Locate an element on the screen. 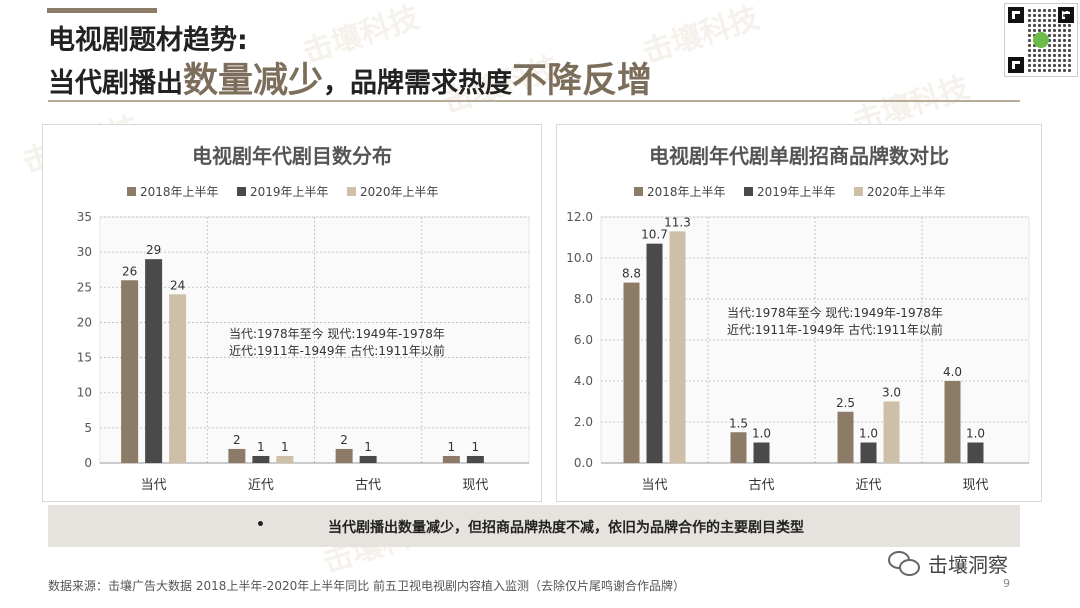  data-label: 3.0 is located at coordinates (891, 393).